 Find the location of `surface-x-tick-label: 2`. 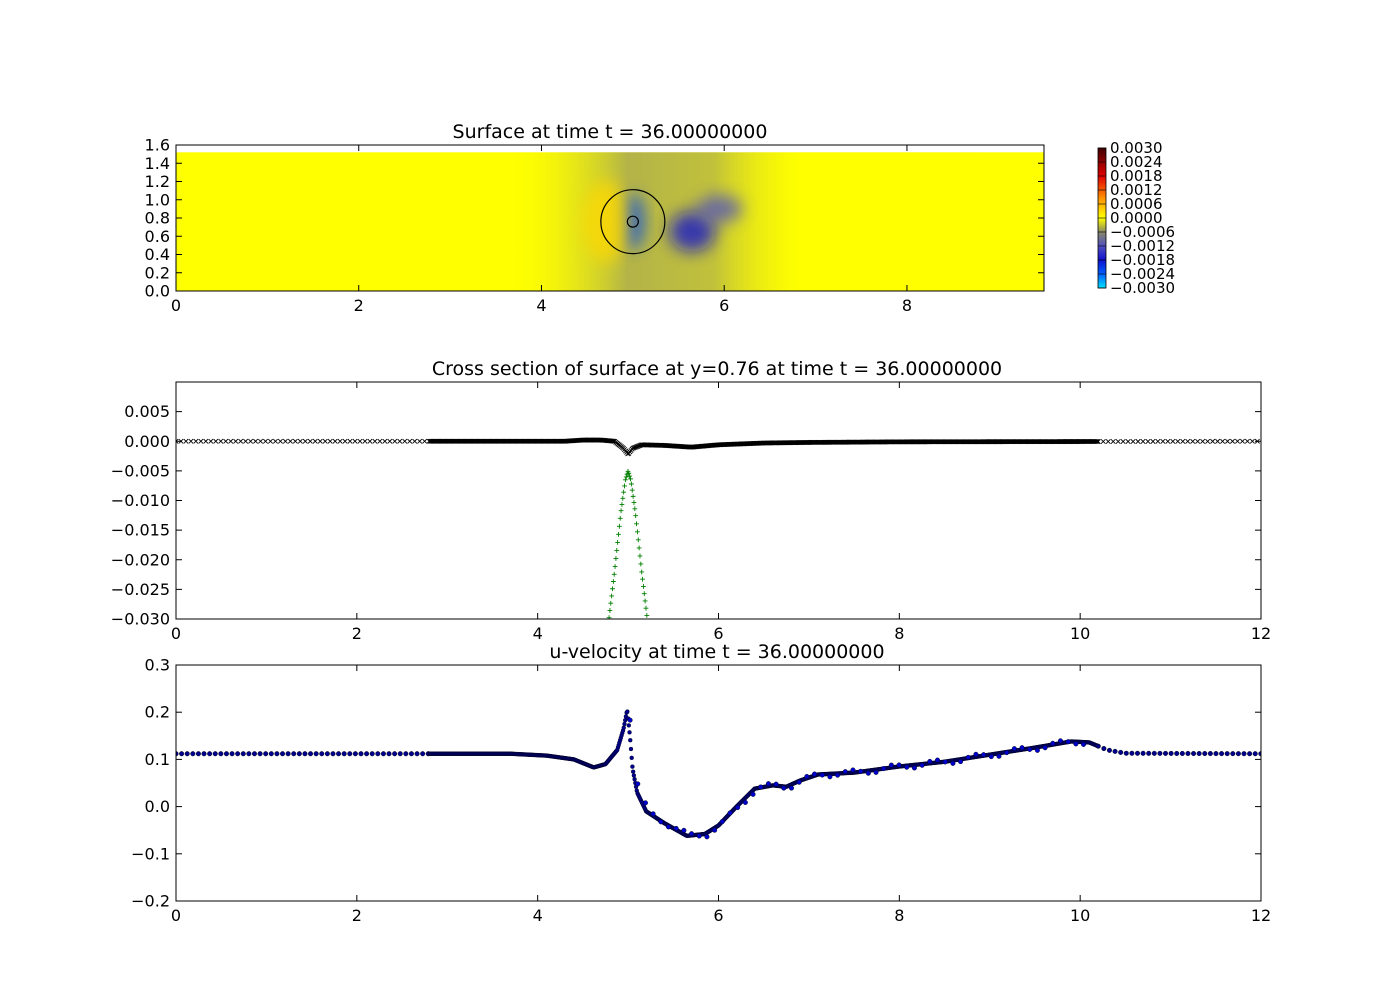

surface-x-tick-label: 2 is located at coordinates (359, 305).